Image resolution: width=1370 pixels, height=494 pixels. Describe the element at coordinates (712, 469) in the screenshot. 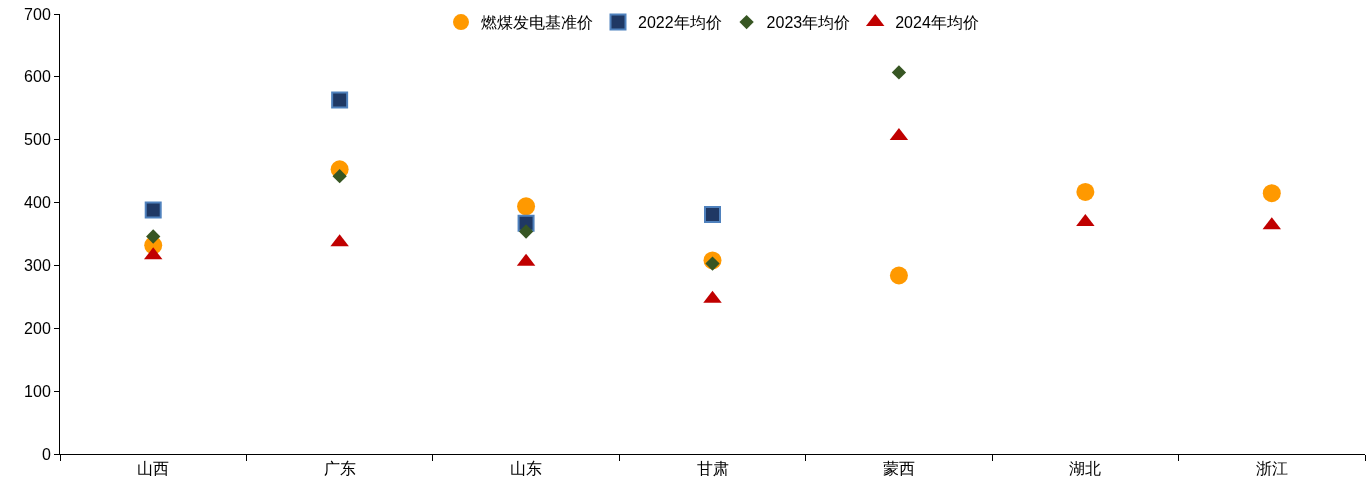

I see `x-tick-label: 甘肃` at that location.